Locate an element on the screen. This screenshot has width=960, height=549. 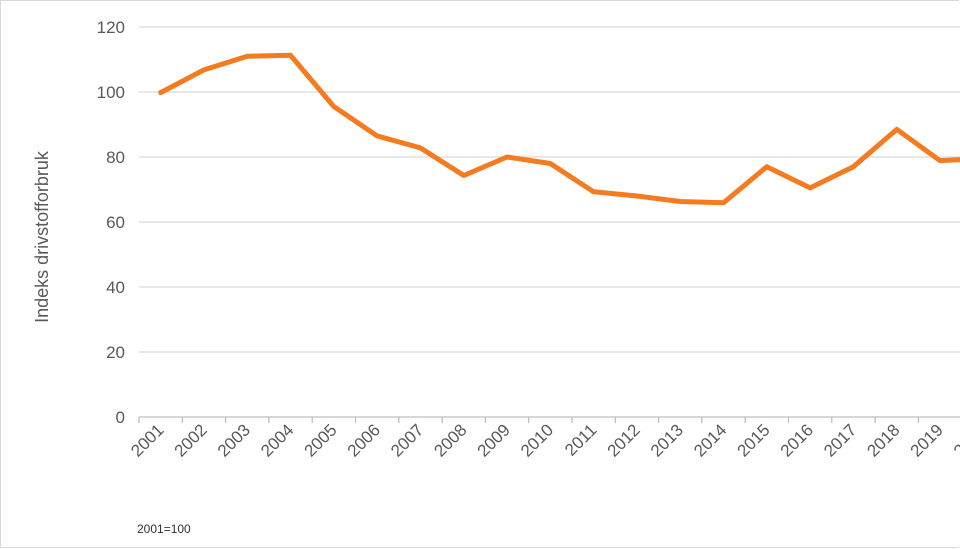
x-tick-label: 2019 is located at coordinates (927, 440).